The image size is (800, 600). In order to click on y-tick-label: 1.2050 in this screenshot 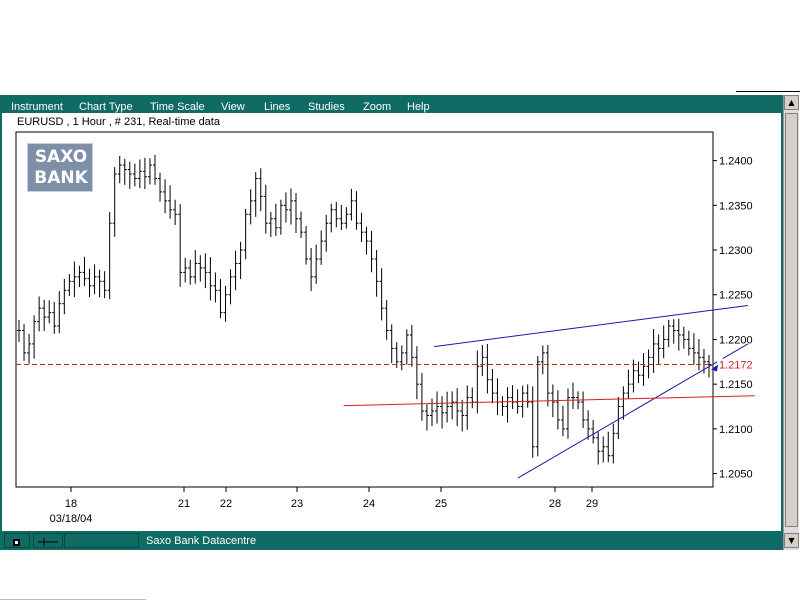, I will do `click(736, 475)`.